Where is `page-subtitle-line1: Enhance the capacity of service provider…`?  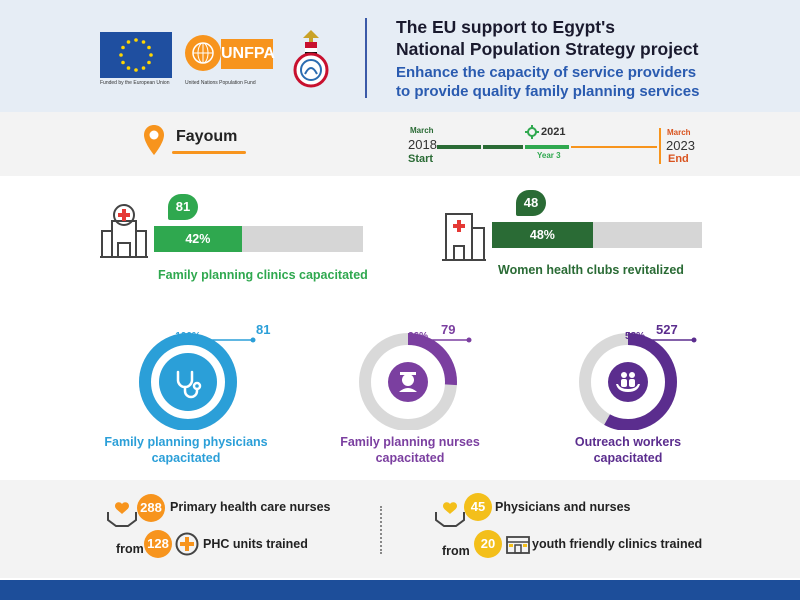
page-subtitle-line1: Enhance the capacity of service provider… is located at coordinates (546, 72).